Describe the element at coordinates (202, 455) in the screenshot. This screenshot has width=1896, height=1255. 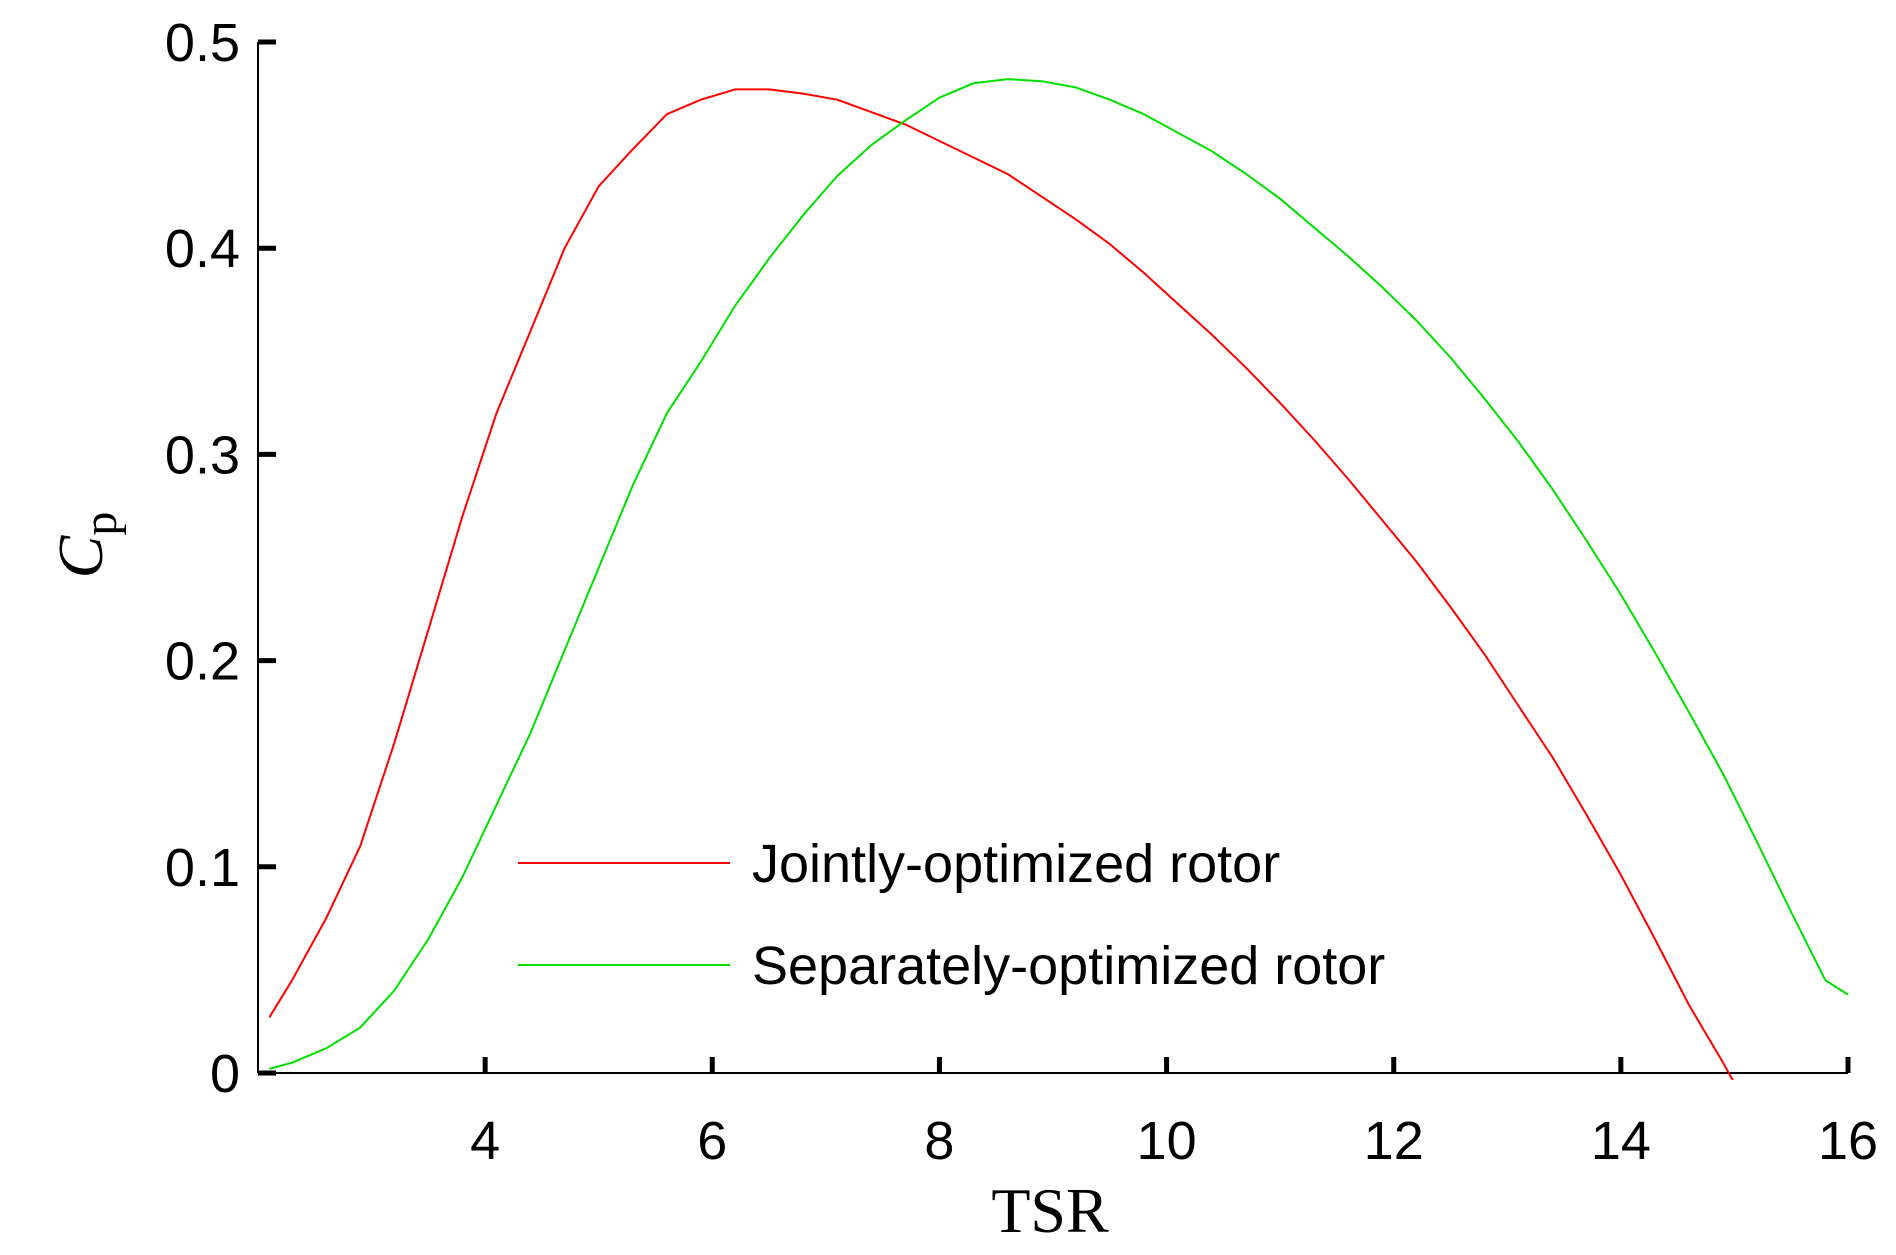
I see `y-tick-label: 0.3` at that location.